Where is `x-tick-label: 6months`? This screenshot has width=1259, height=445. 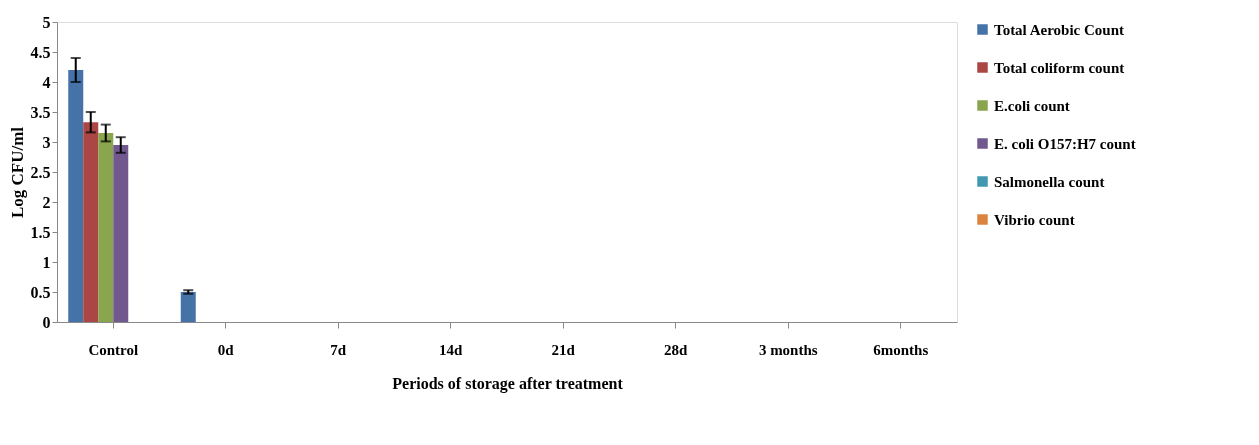 x-tick-label: 6months is located at coordinates (901, 349).